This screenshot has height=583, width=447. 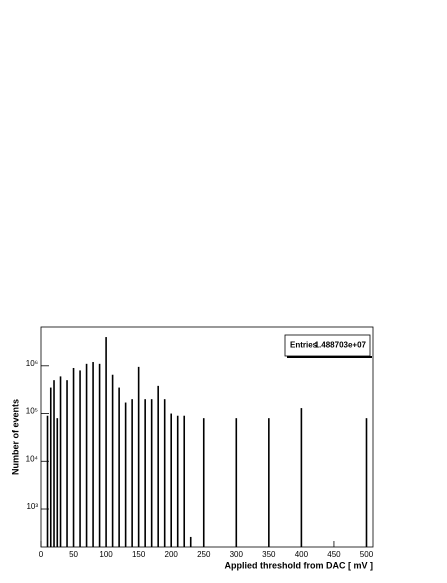 I want to click on x-tick-label: 150, so click(x=139, y=554).